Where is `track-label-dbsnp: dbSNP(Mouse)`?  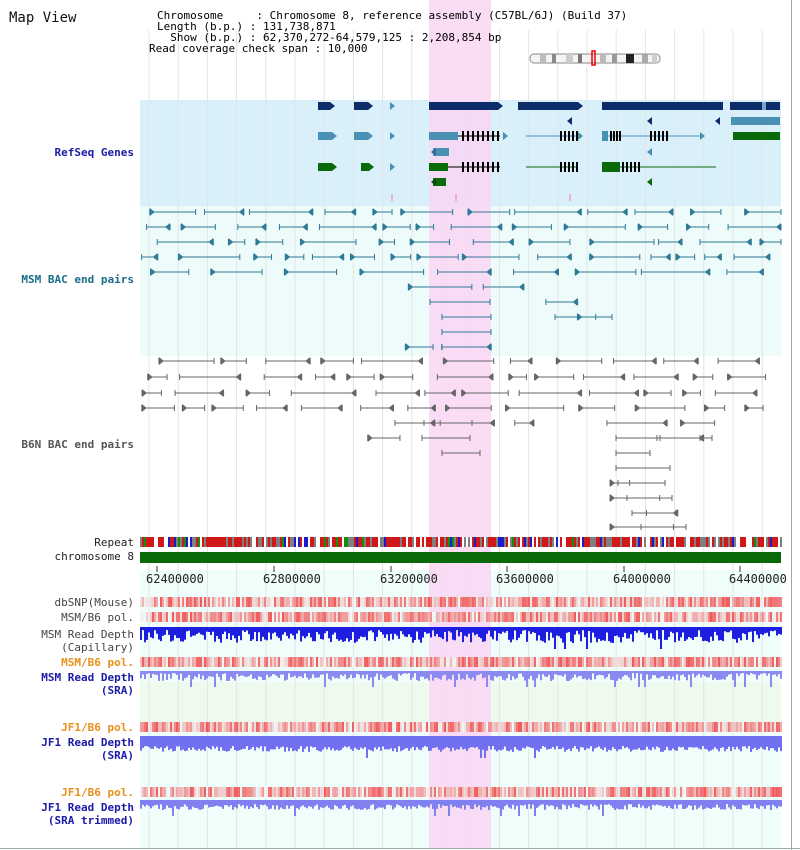 track-label-dbsnp: dbSNP(Mouse) is located at coordinates (94, 602).